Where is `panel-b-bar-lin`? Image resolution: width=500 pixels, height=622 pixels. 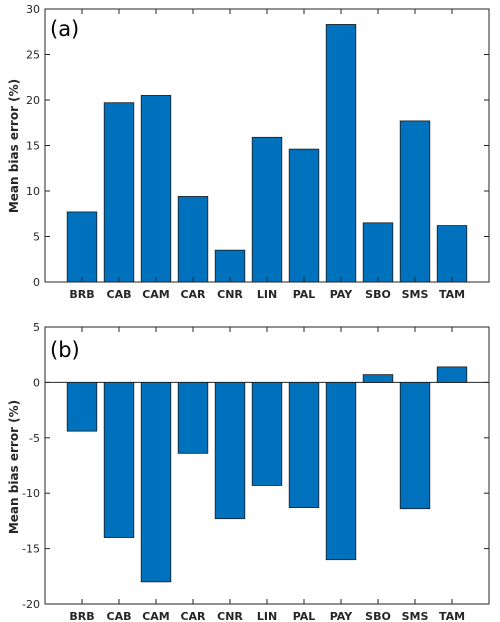
panel-b-bar-lin is located at coordinates (267, 433).